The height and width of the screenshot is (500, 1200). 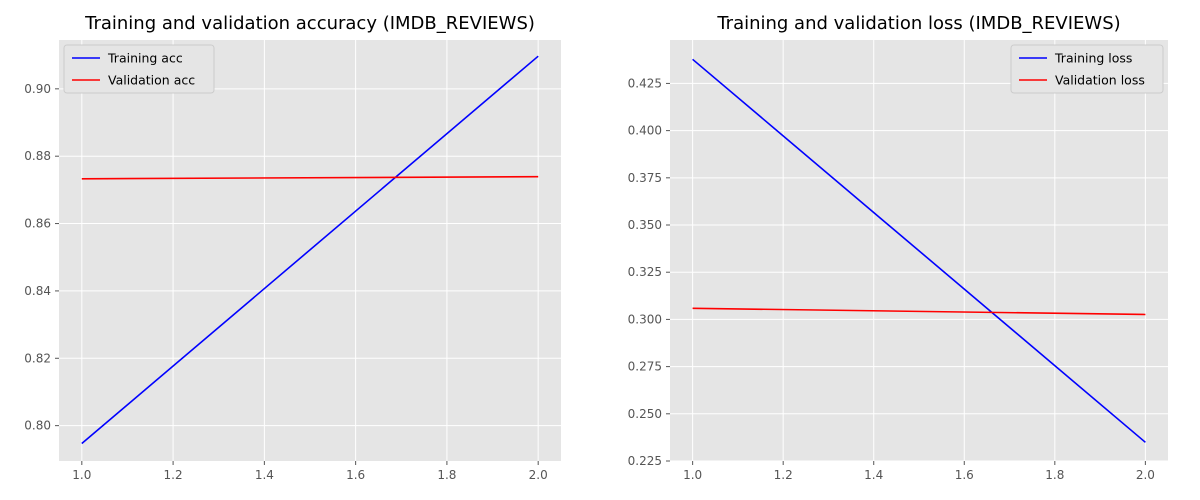 What do you see at coordinates (645, 131) in the screenshot?
I see `y-tick-label: 0.400` at bounding box center [645, 131].